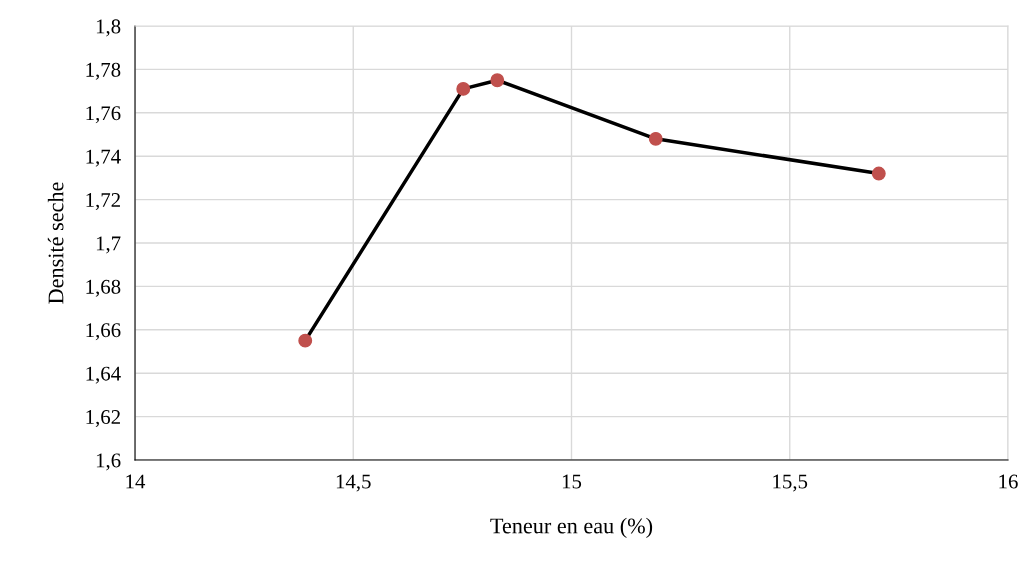 The height and width of the screenshot is (571, 1029). What do you see at coordinates (103, 332) in the screenshot?
I see `y-tick-label: 1,66` at bounding box center [103, 332].